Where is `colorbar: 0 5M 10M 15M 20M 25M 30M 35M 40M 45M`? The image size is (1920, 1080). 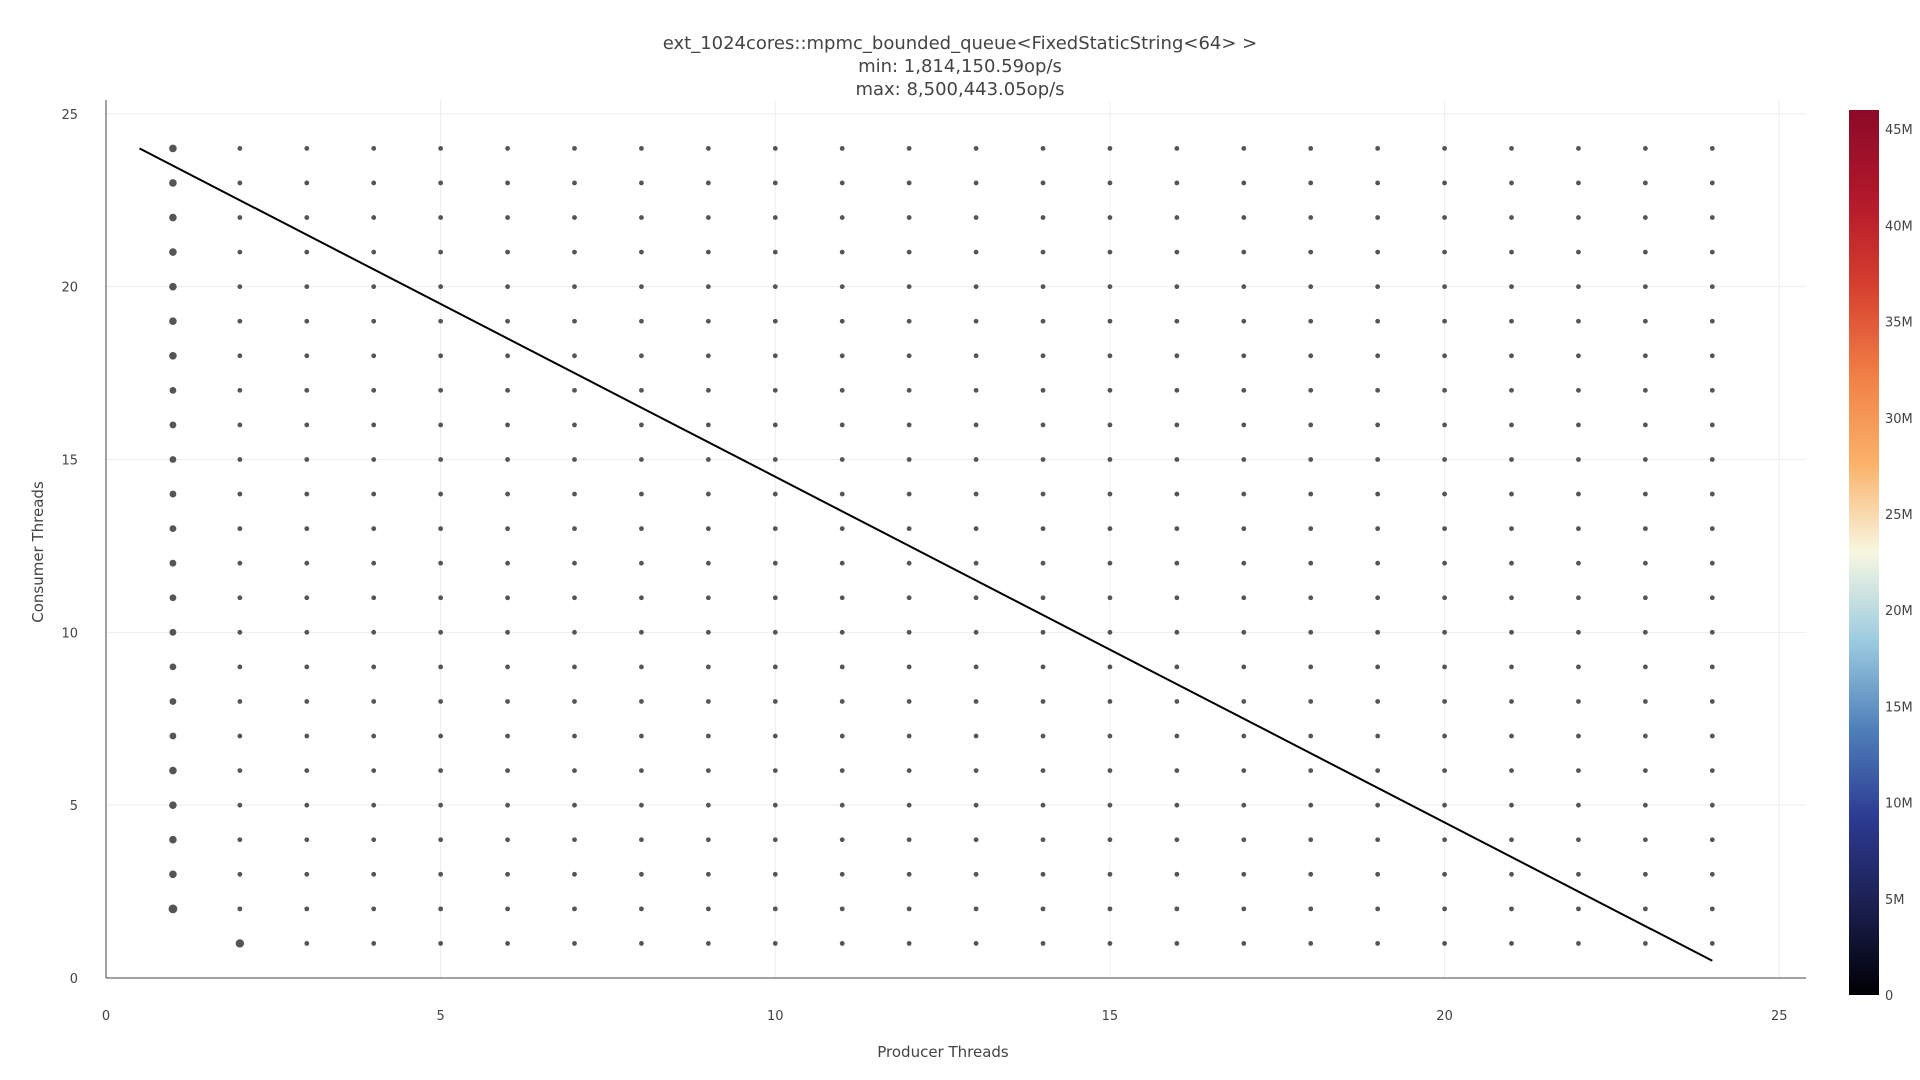 colorbar: 0 5M 10M 15M 20M 25M 30M 35M 40M 45M is located at coordinates (1881, 557).